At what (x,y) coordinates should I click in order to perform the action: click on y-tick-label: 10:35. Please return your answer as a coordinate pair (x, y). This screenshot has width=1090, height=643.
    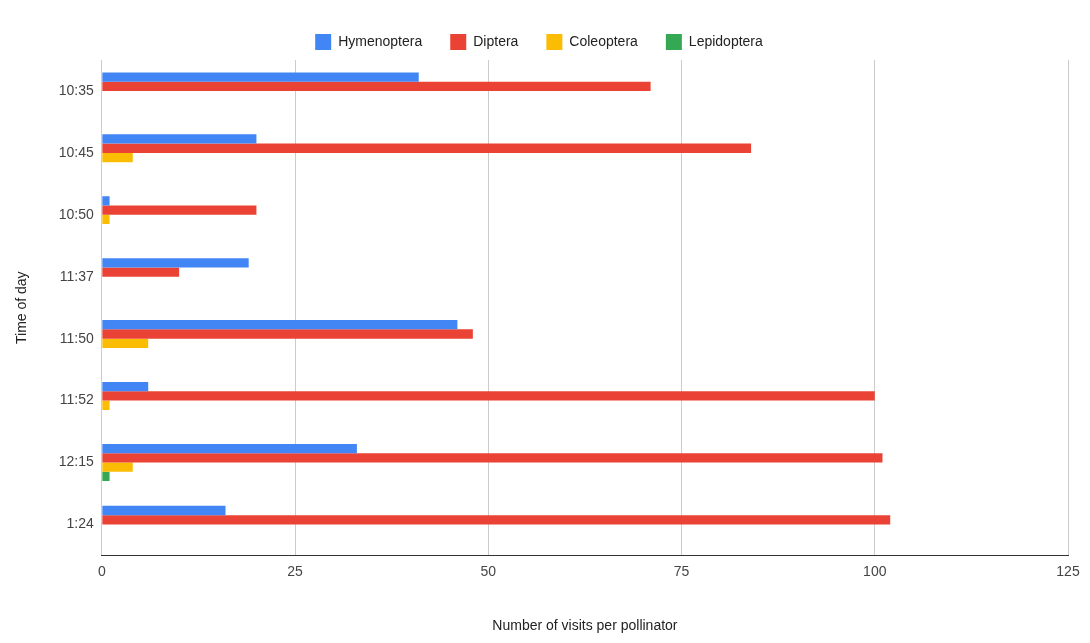
    Looking at the image, I should click on (76, 89).